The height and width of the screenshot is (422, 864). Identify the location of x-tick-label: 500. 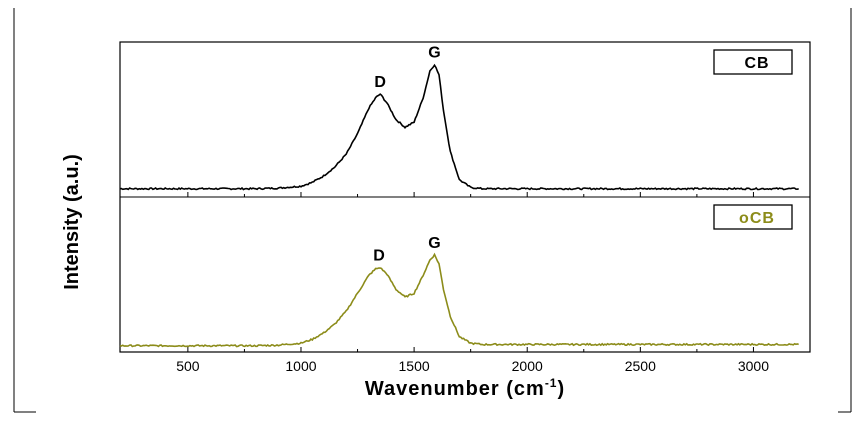
(188, 366).